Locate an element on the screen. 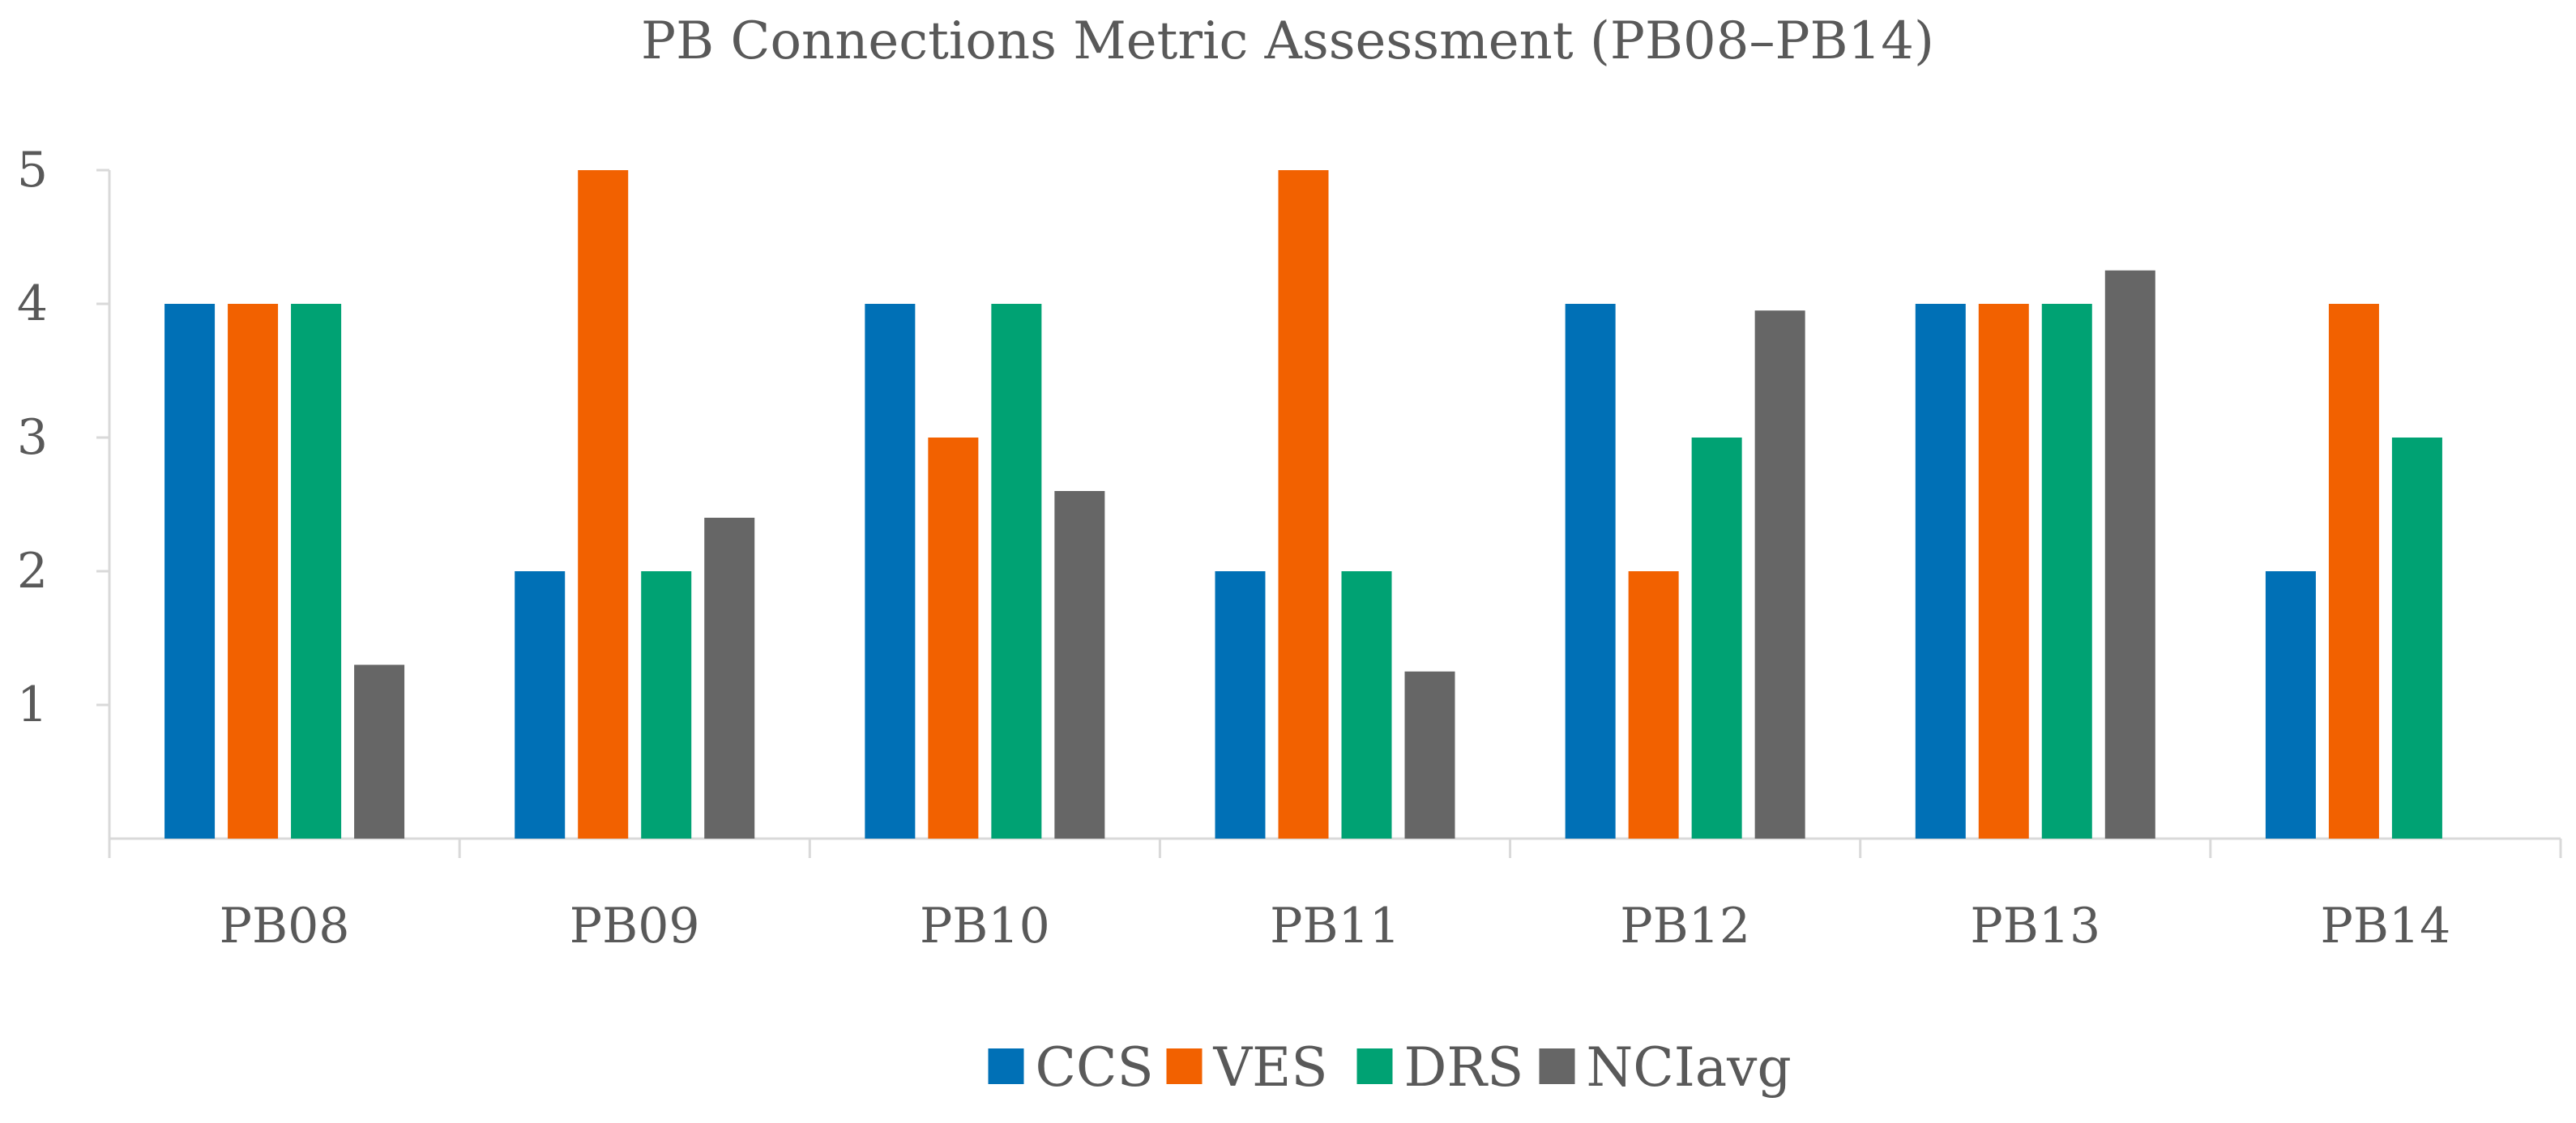  bar-drs-pb10 is located at coordinates (1016, 571).